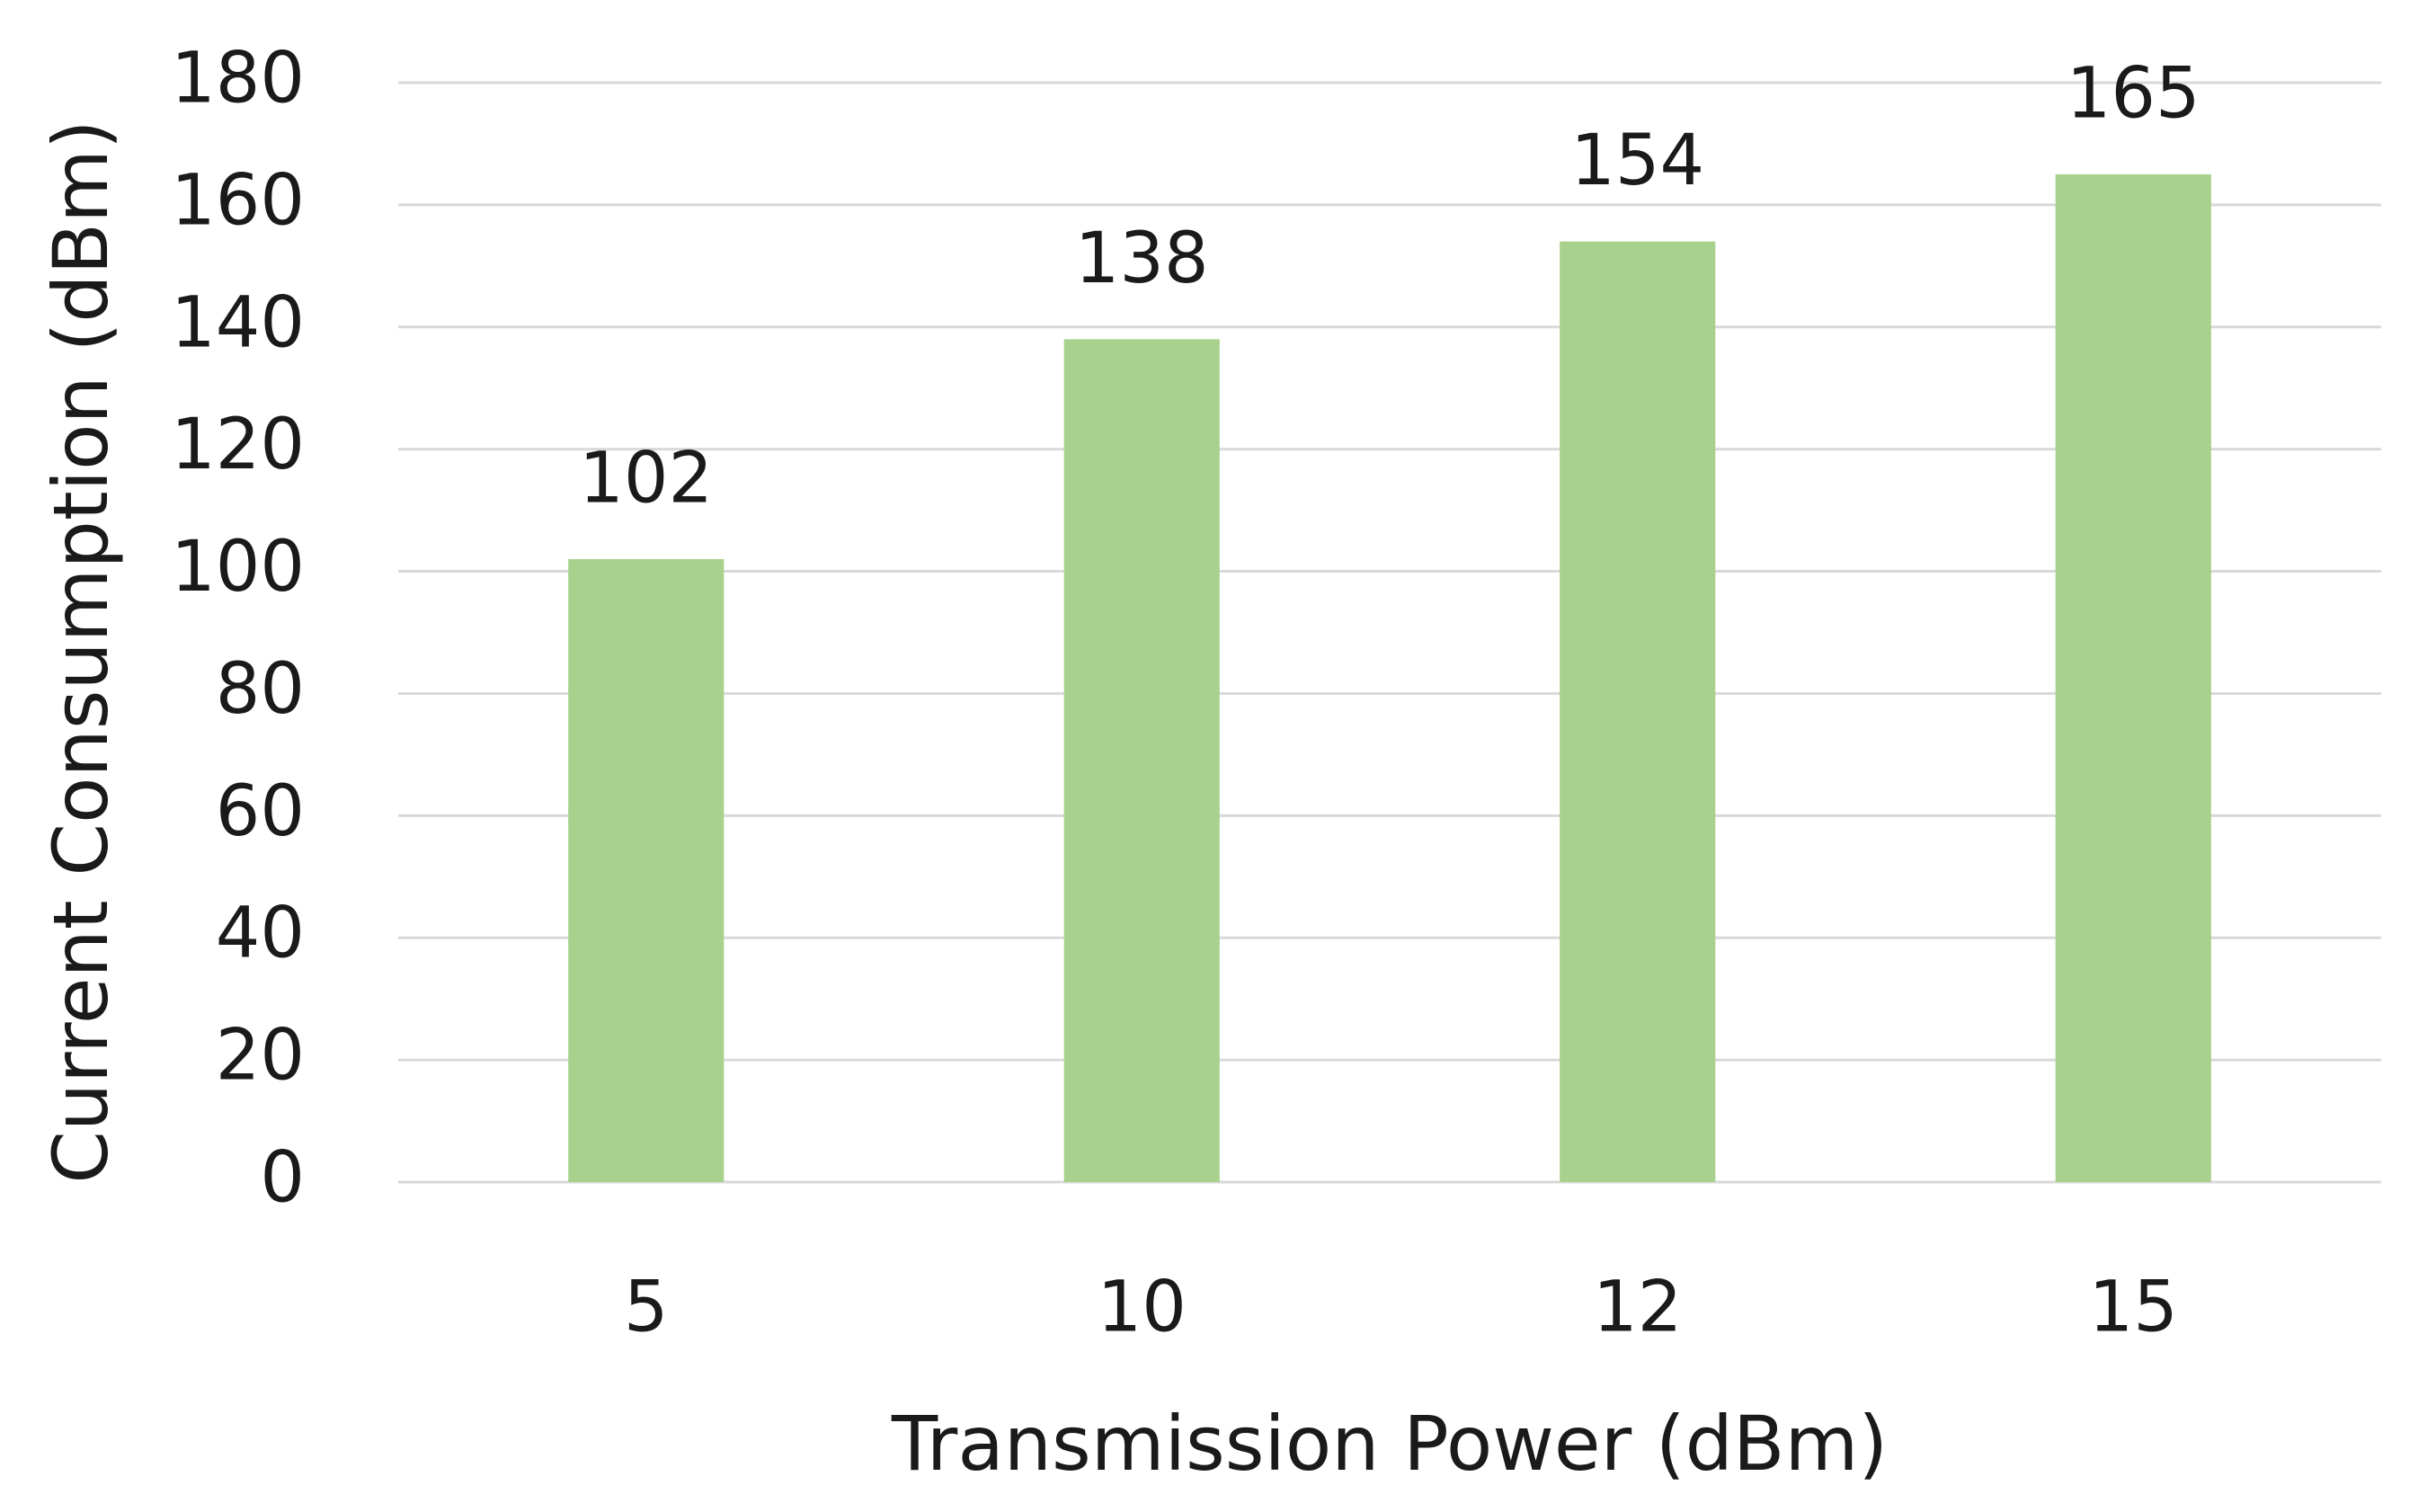  What do you see at coordinates (1142, 258) in the screenshot?
I see `data-label: 138` at bounding box center [1142, 258].